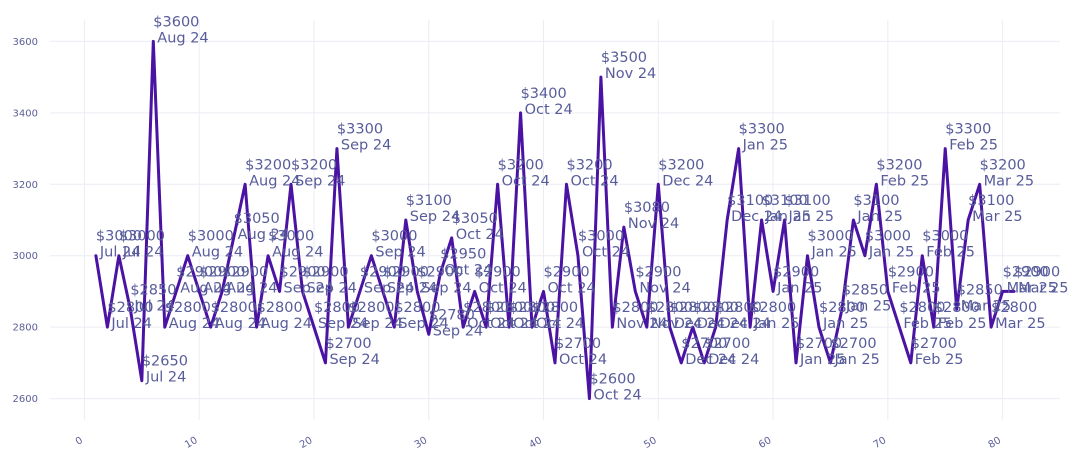 The width and height of the screenshot is (1075, 462). Describe the element at coordinates (1018, 316) in the screenshot. I see `data-point-label: $2800 Mar 25` at that location.